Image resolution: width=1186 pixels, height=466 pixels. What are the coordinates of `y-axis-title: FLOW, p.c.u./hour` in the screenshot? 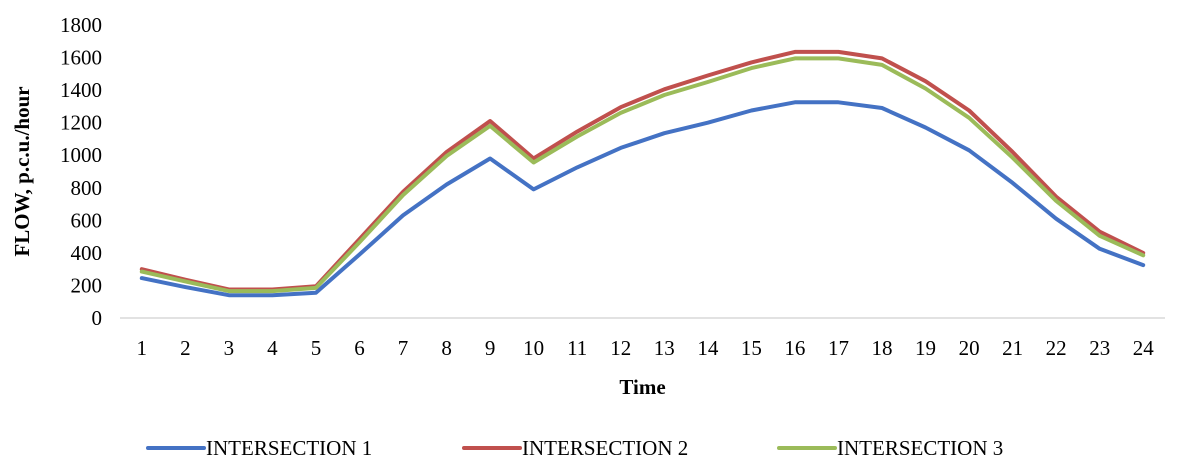 It's located at (22, 171).